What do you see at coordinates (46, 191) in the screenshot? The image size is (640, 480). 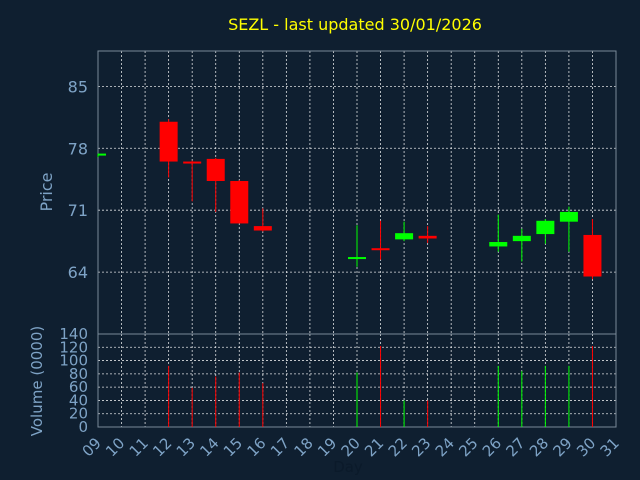 I see `price-axis-label: Price` at bounding box center [46, 191].